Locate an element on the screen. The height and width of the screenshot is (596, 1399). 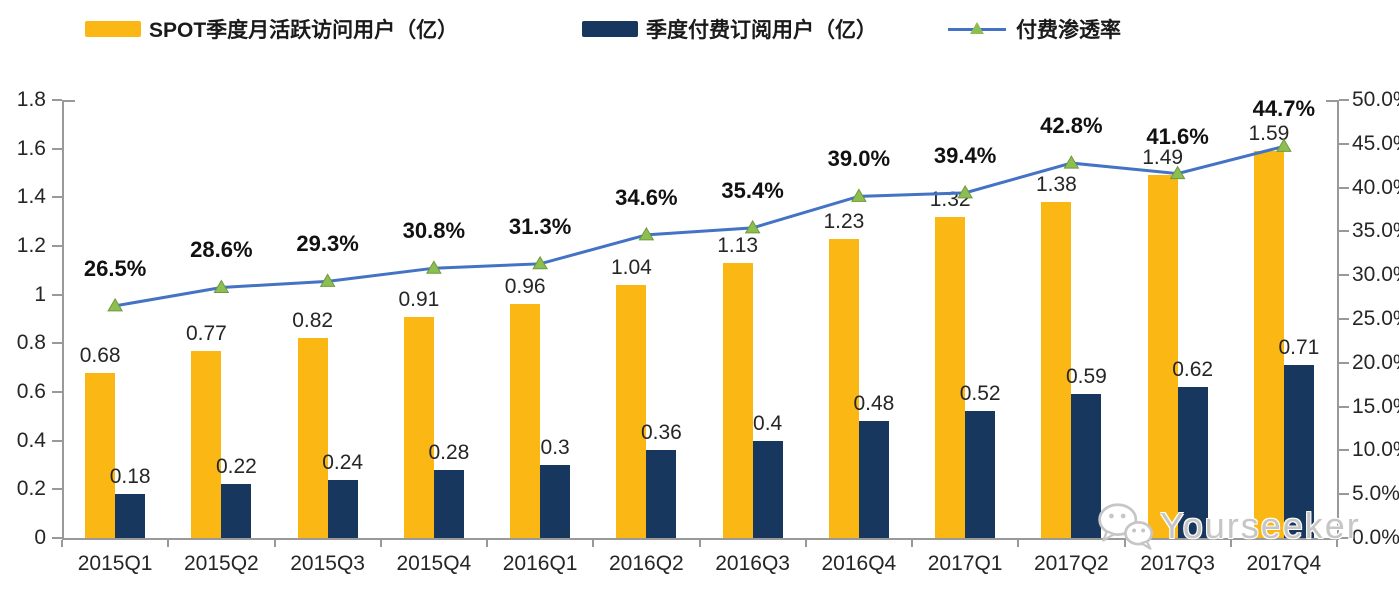
legend-triangle-marker-icon is located at coordinates (977, 28).